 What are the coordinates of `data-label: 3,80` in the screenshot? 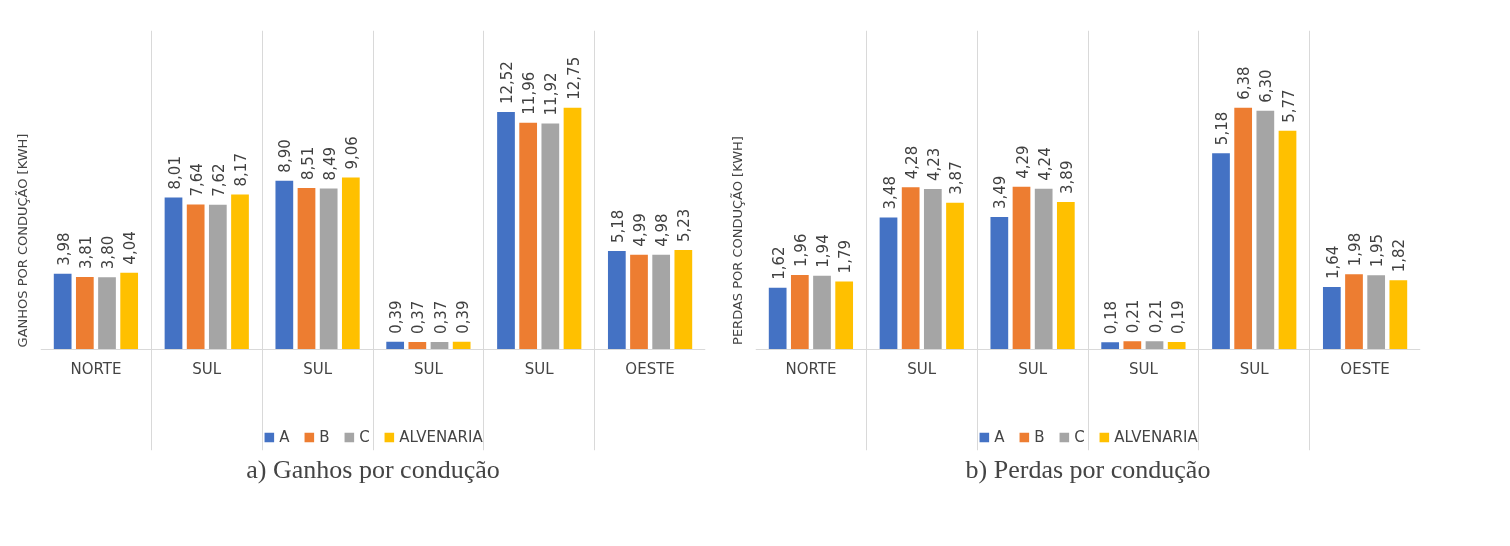 It's located at (108, 252).